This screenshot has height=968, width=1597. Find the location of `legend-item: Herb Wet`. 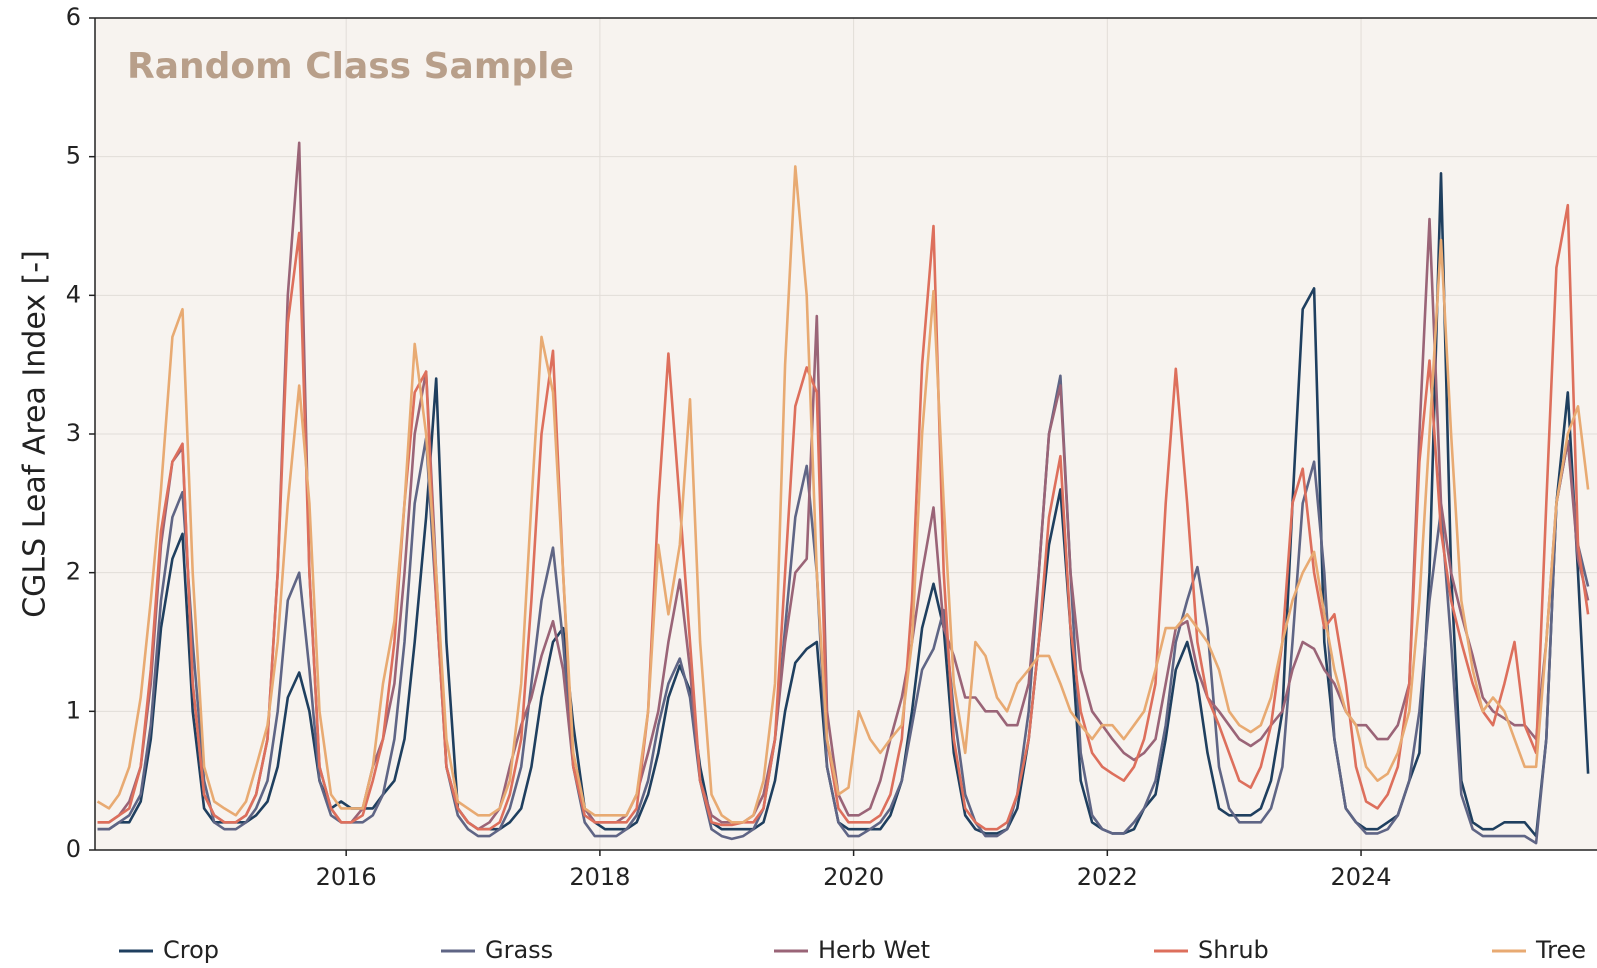

legend-item: Herb Wet is located at coordinates (852, 950).